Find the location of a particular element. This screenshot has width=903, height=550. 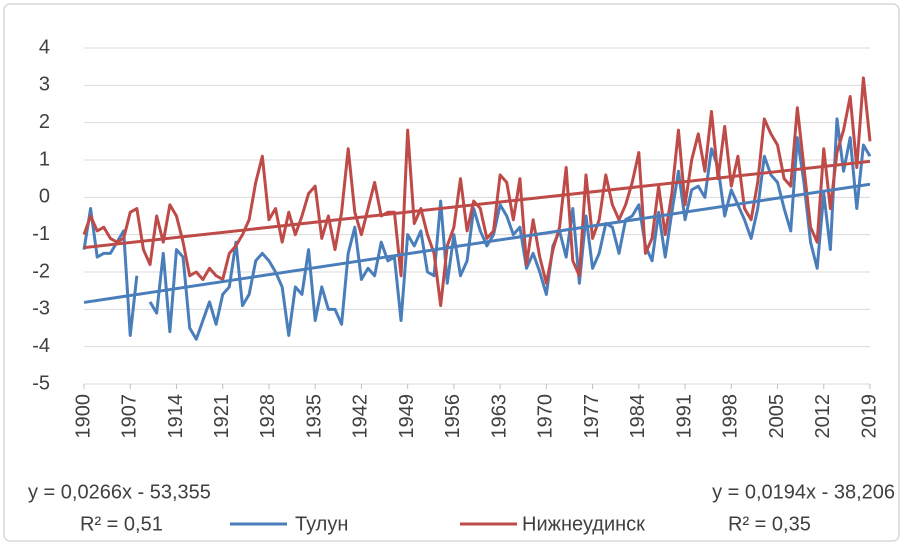

legend-label: Тулун is located at coordinates (321, 524).